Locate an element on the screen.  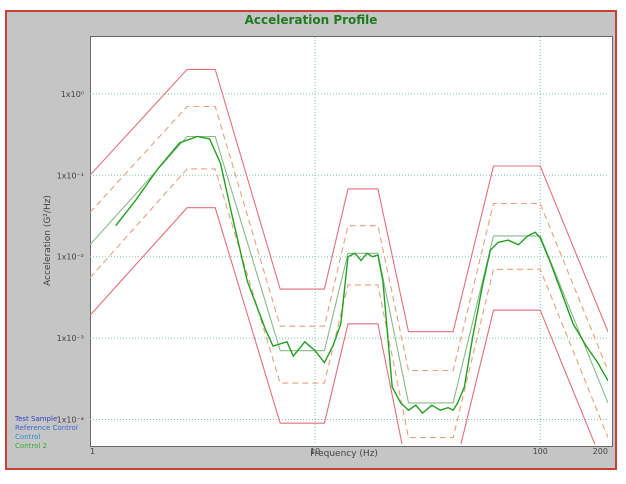
y-tick-label: 1x10⁻⁴ is located at coordinates (70, 419).